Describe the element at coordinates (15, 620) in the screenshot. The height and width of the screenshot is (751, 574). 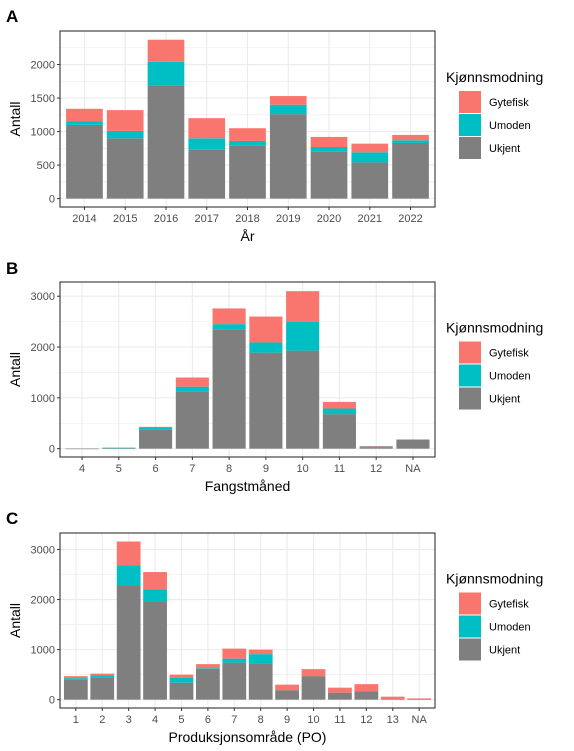
I see `y-axis-title: Antall` at that location.